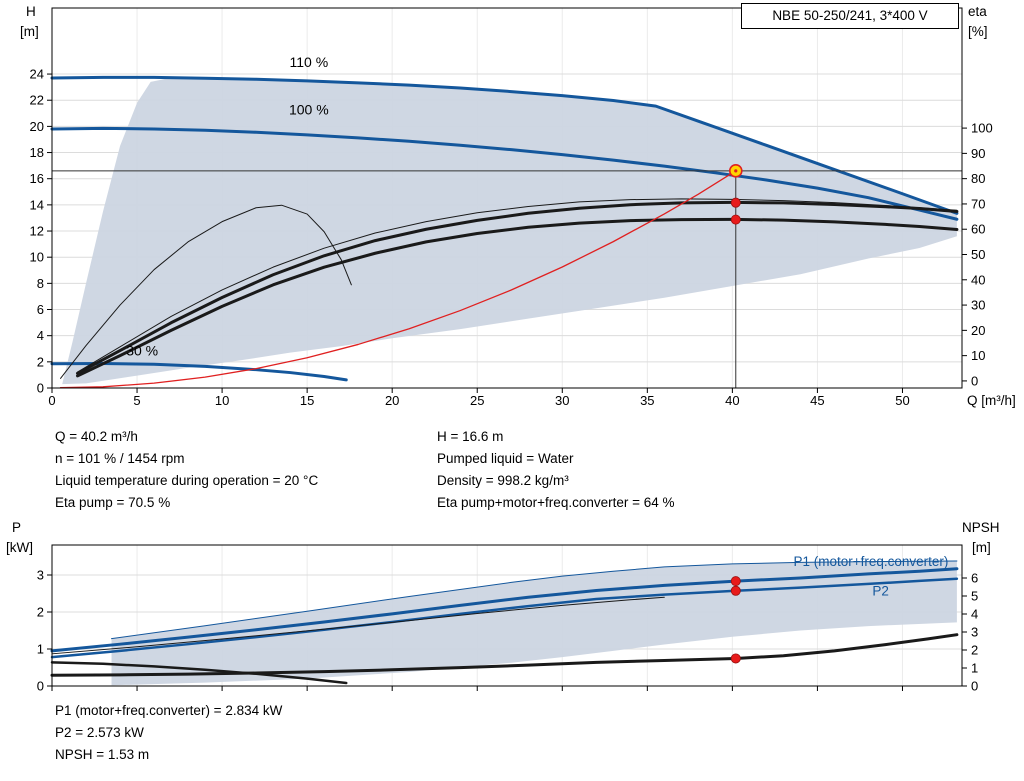  I want to click on npsh-axis-unit: [m], so click(981, 547).